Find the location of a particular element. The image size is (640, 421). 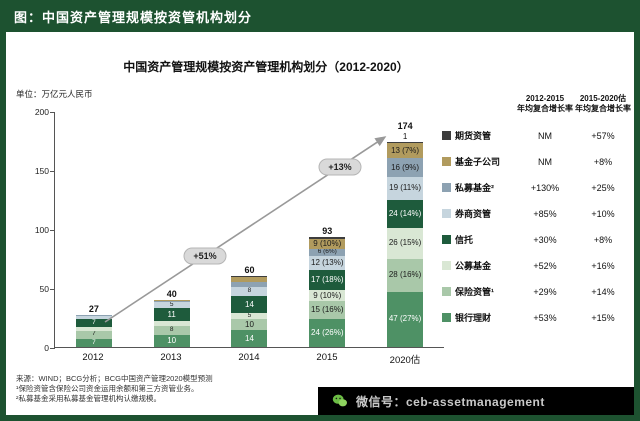

segment-信托: 7 is located at coordinates (93, 322).